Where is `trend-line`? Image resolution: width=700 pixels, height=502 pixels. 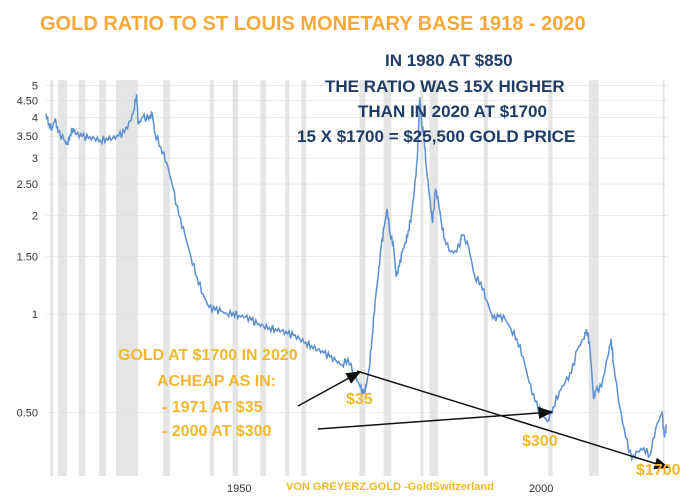 trend-line is located at coordinates (513, 420).